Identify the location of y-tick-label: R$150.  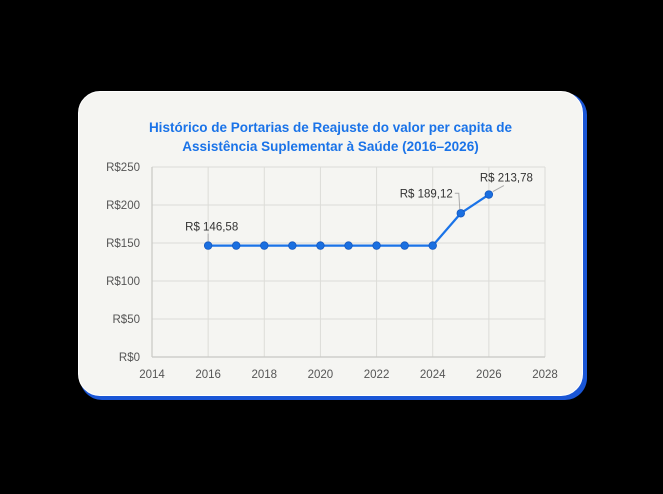
(123, 244).